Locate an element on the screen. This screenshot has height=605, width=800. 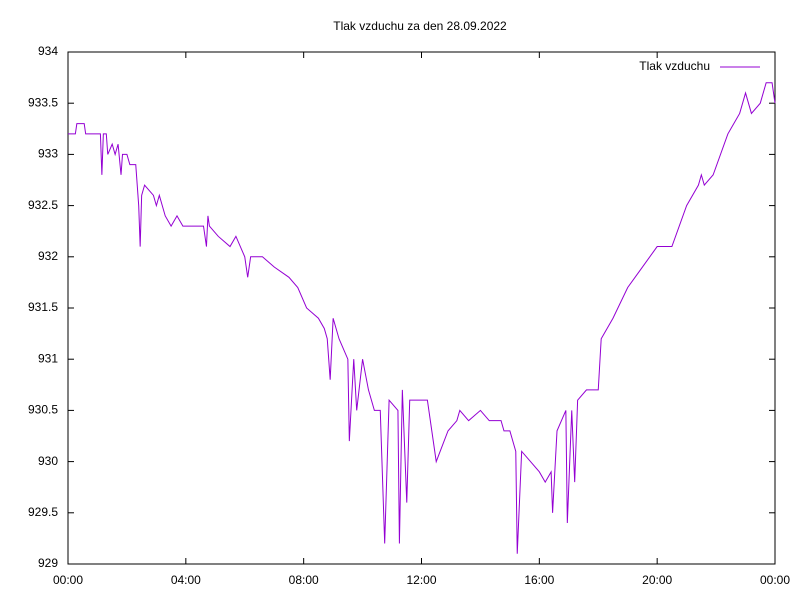
y-tick-label: 931 is located at coordinates (48, 358).